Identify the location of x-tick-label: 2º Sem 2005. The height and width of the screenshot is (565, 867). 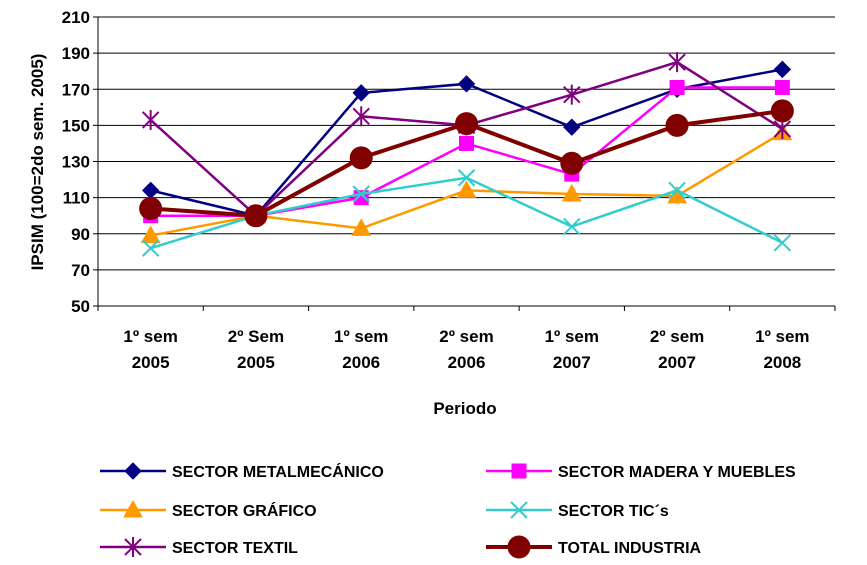
(256, 349).